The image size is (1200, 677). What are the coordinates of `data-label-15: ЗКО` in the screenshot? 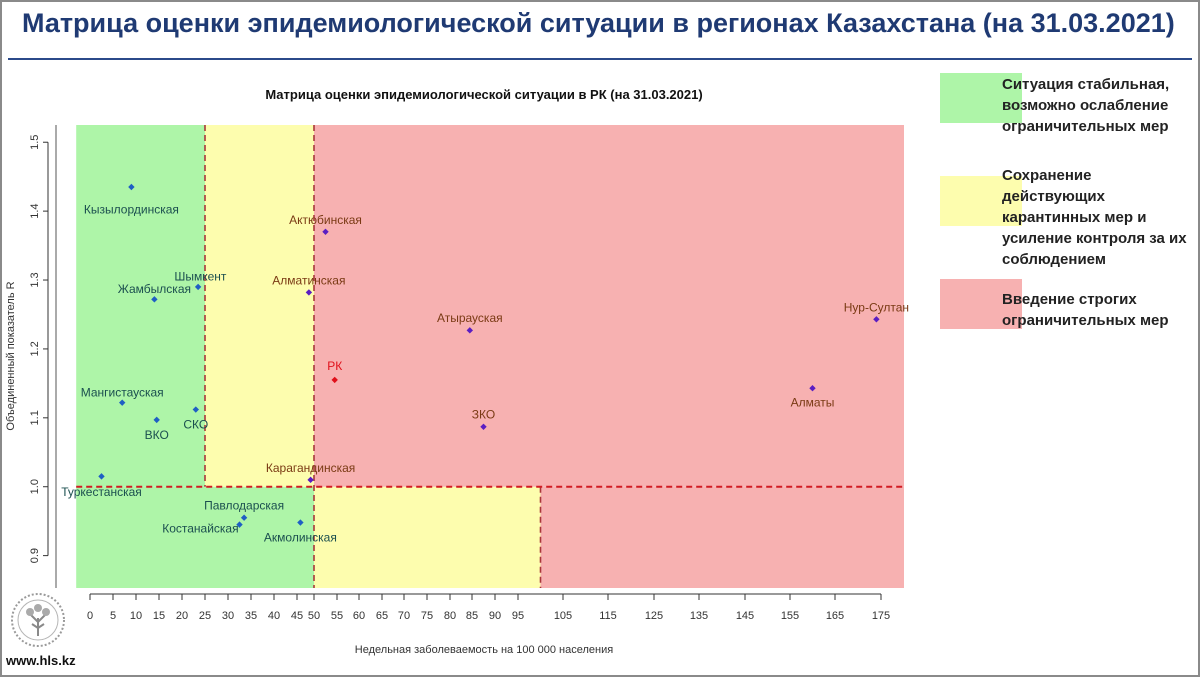 It's located at (483, 414).